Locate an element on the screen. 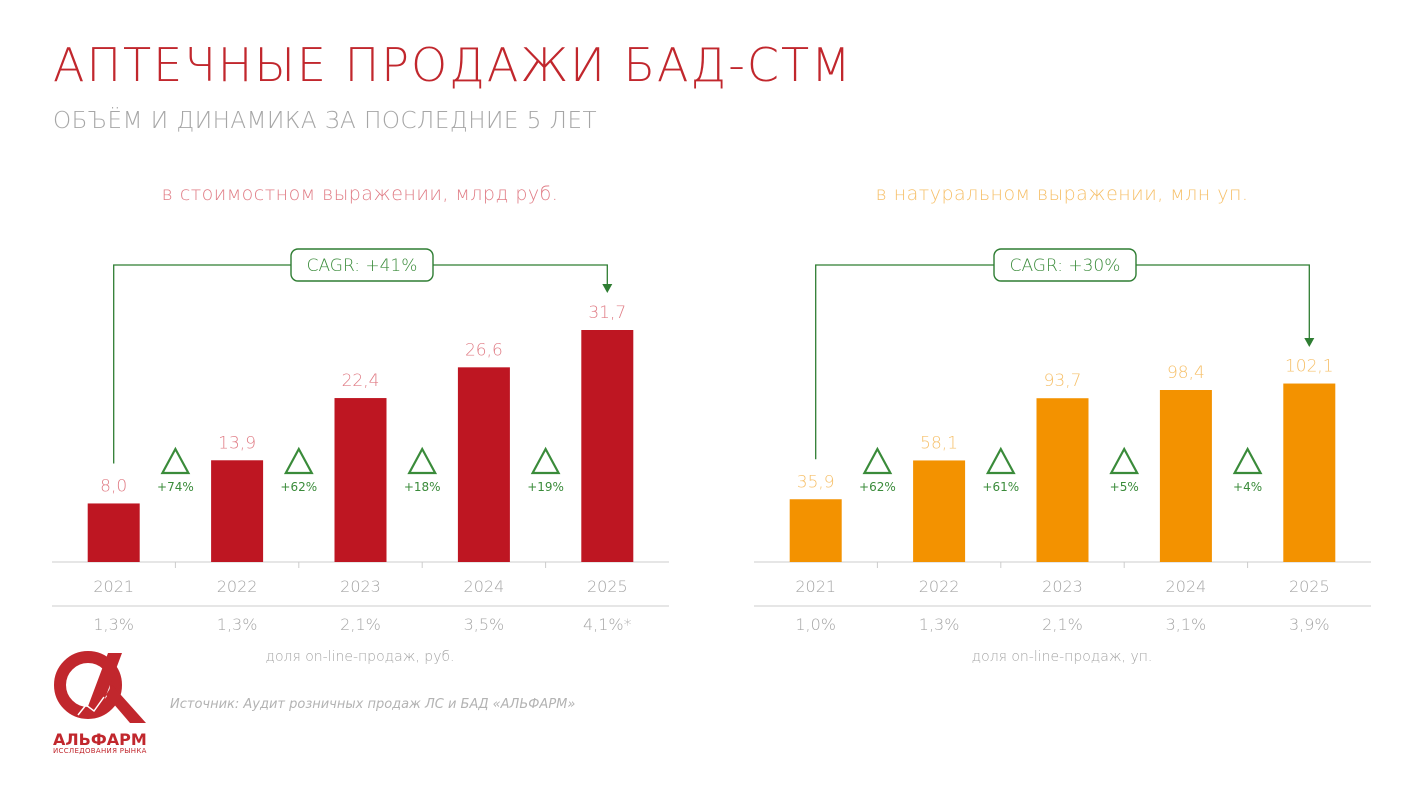 This screenshot has height=792, width=1413. growth-label: +18% is located at coordinates (422, 487).